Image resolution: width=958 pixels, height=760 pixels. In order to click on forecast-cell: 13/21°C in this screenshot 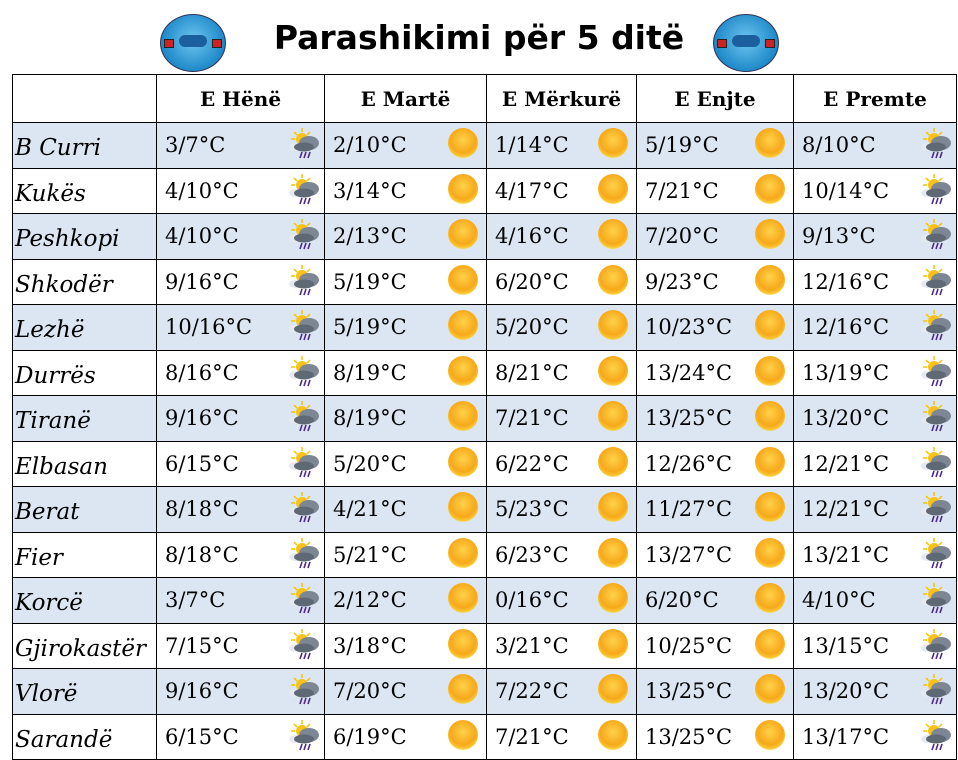, I will do `click(875, 554)`.